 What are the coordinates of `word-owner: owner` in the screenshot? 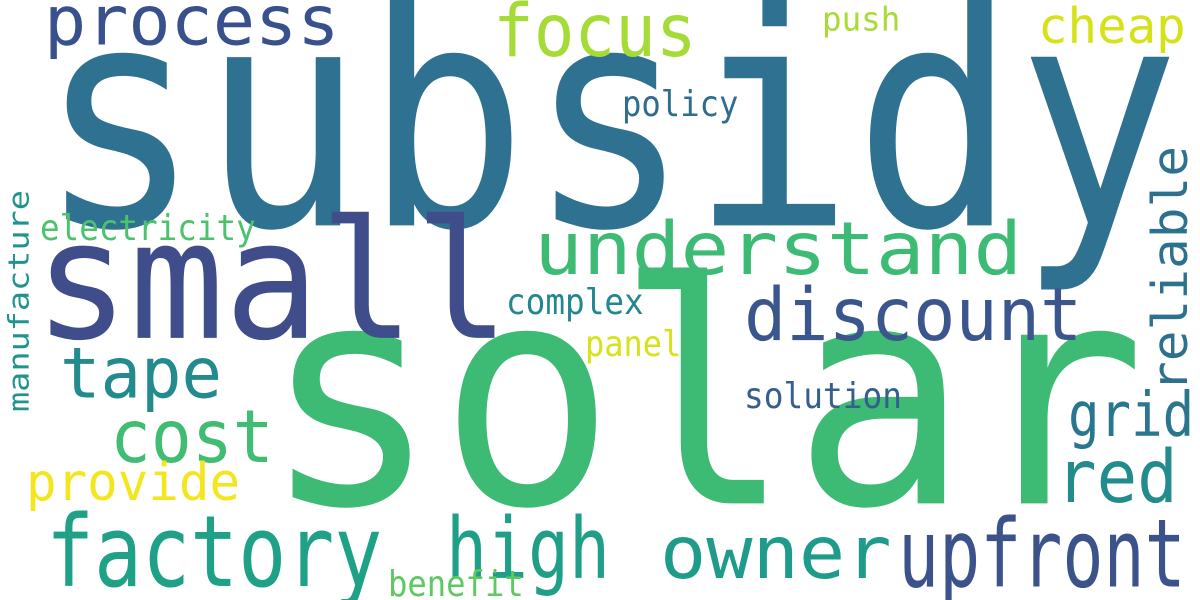 It's located at (776, 554).